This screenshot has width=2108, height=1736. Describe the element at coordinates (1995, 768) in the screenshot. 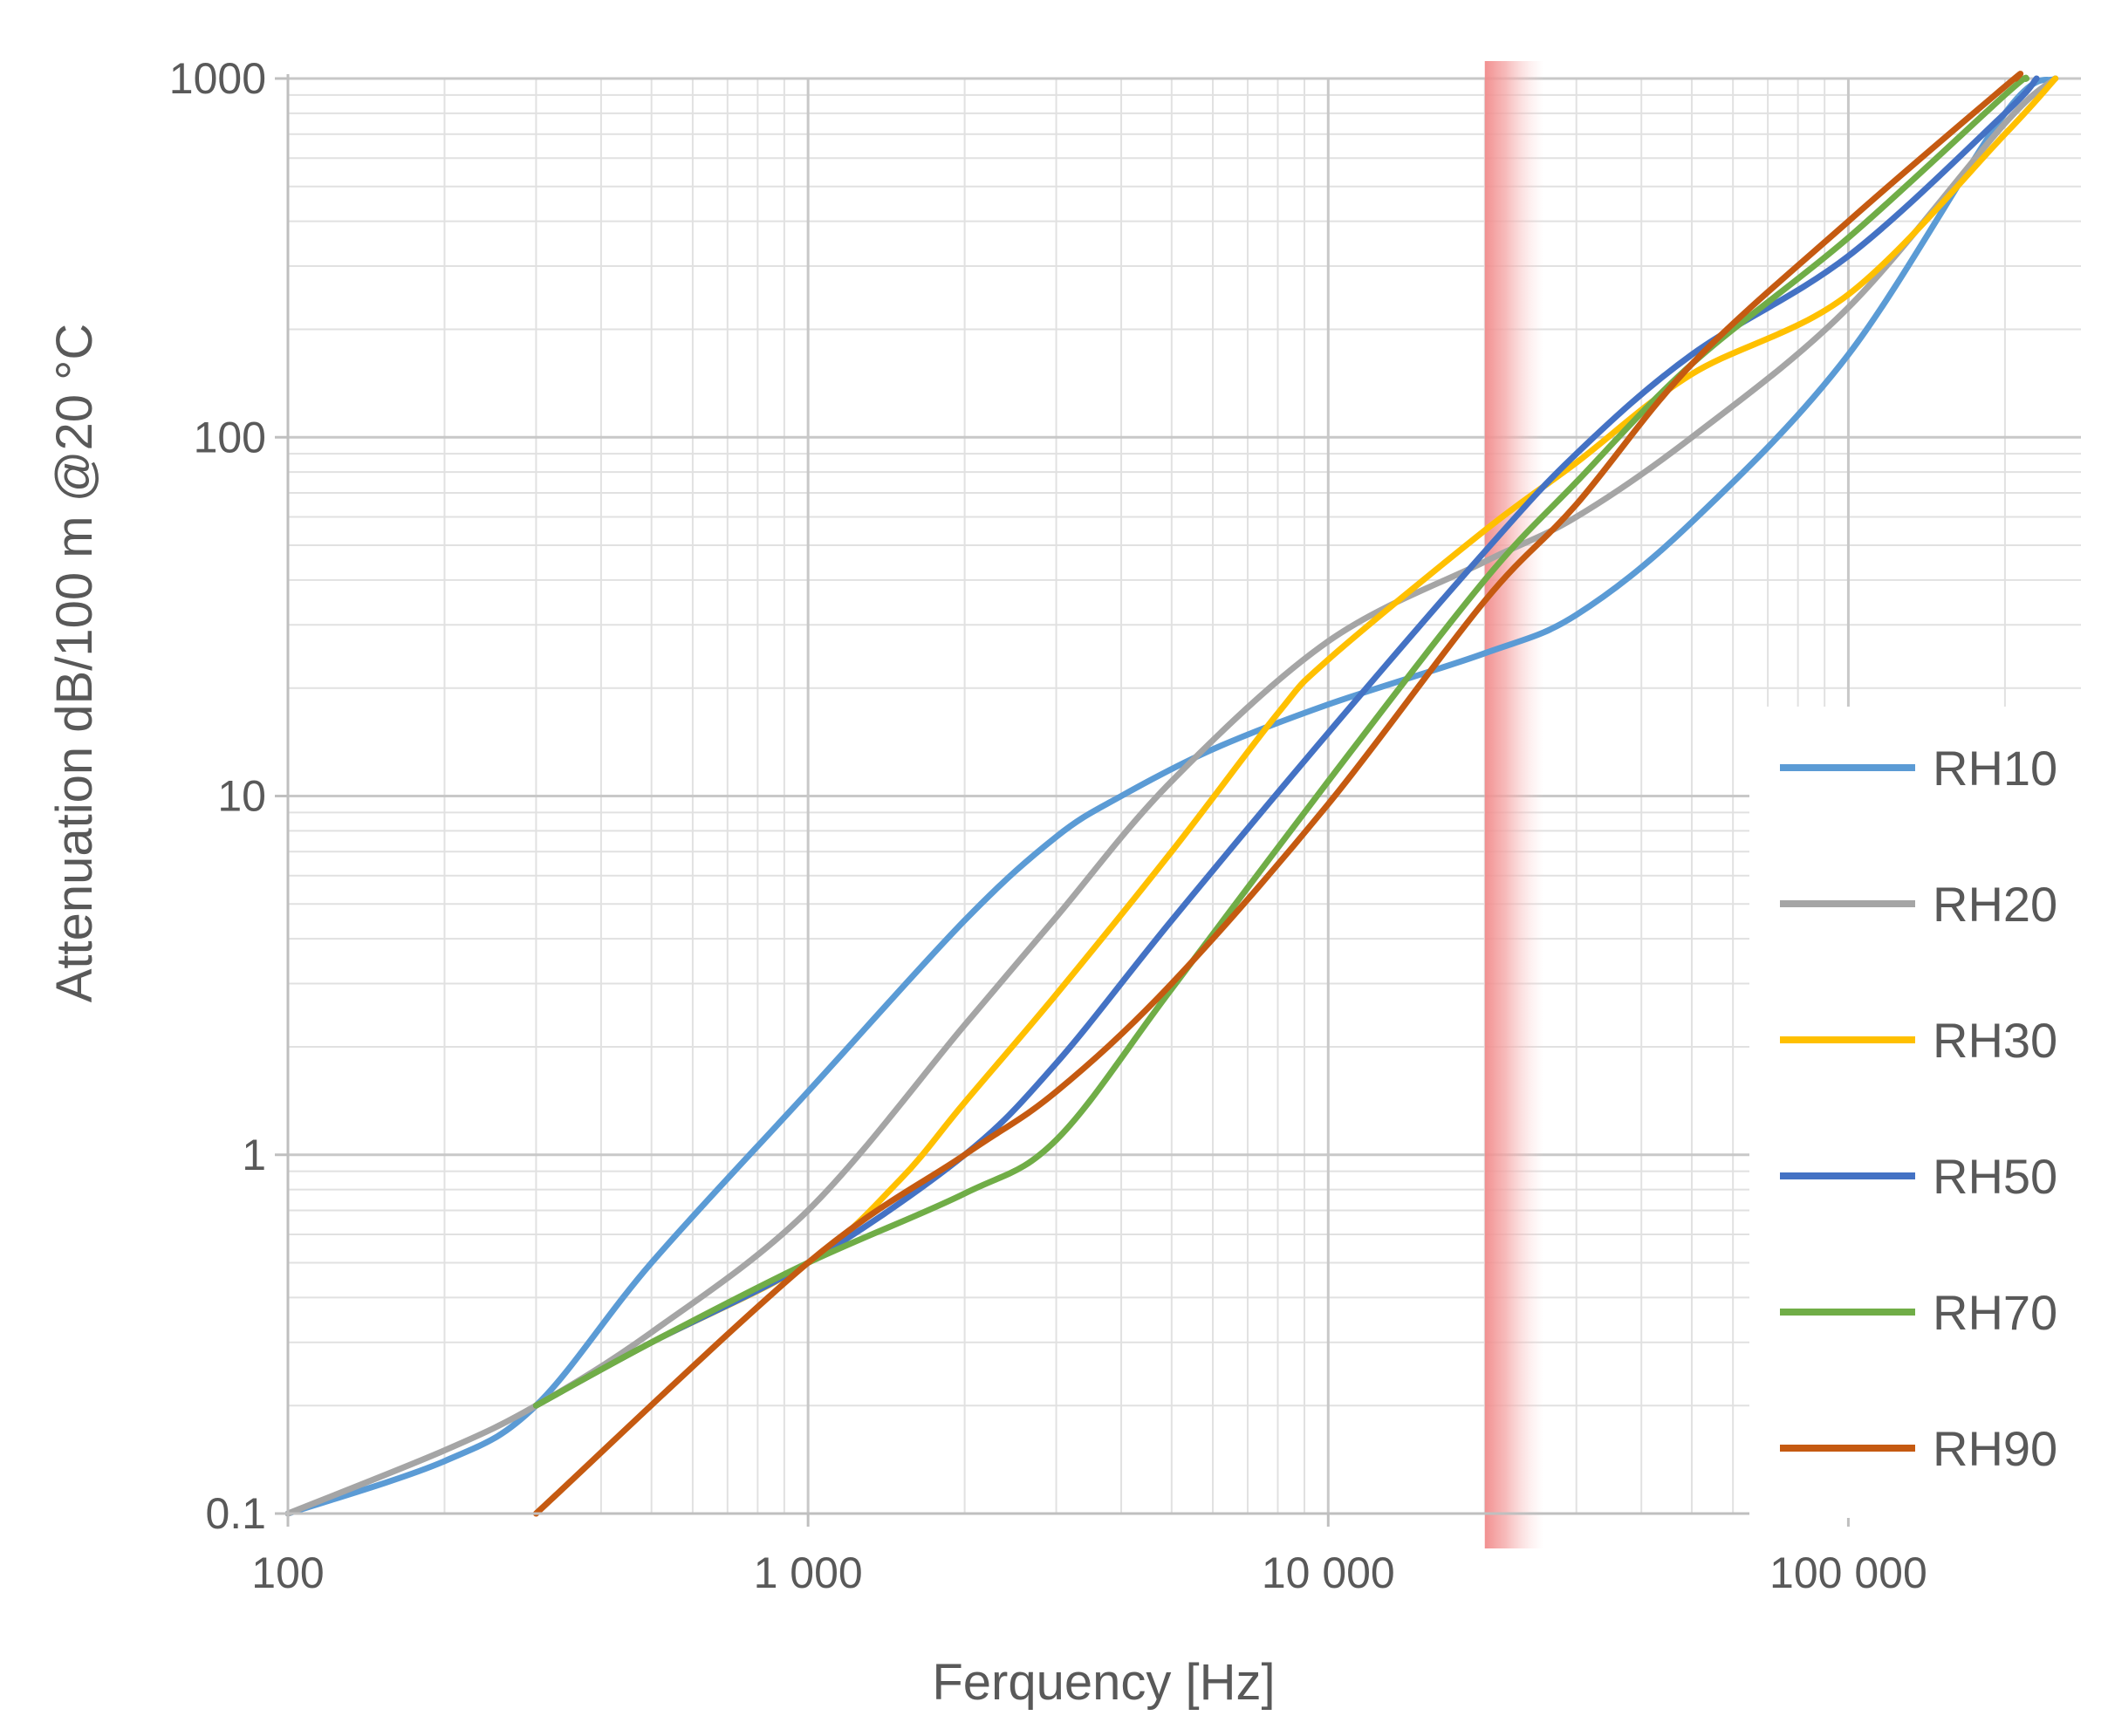

I see `legend-label-rh10: RH10` at that location.